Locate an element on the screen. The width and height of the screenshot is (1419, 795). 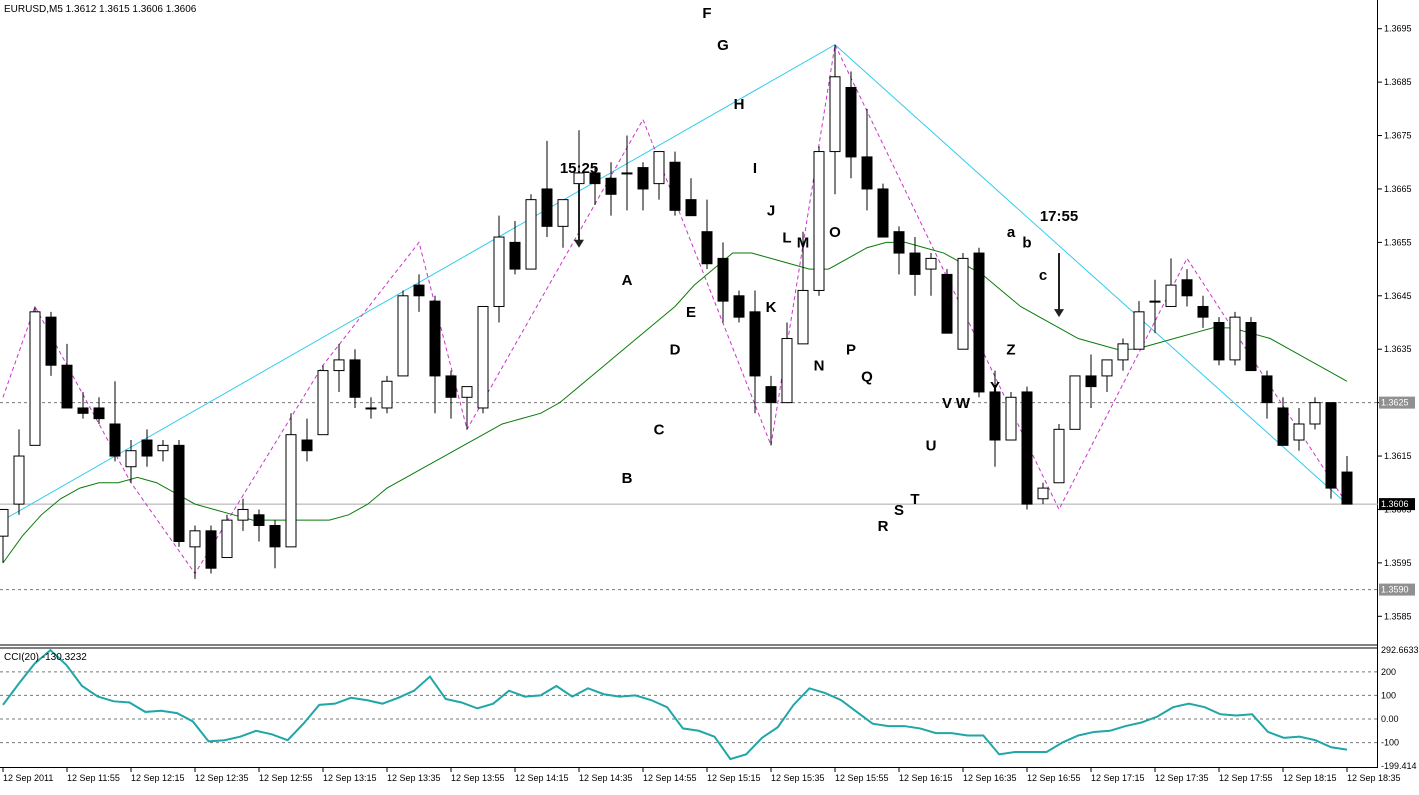
wave-label: 15:25 is located at coordinates (579, 168).